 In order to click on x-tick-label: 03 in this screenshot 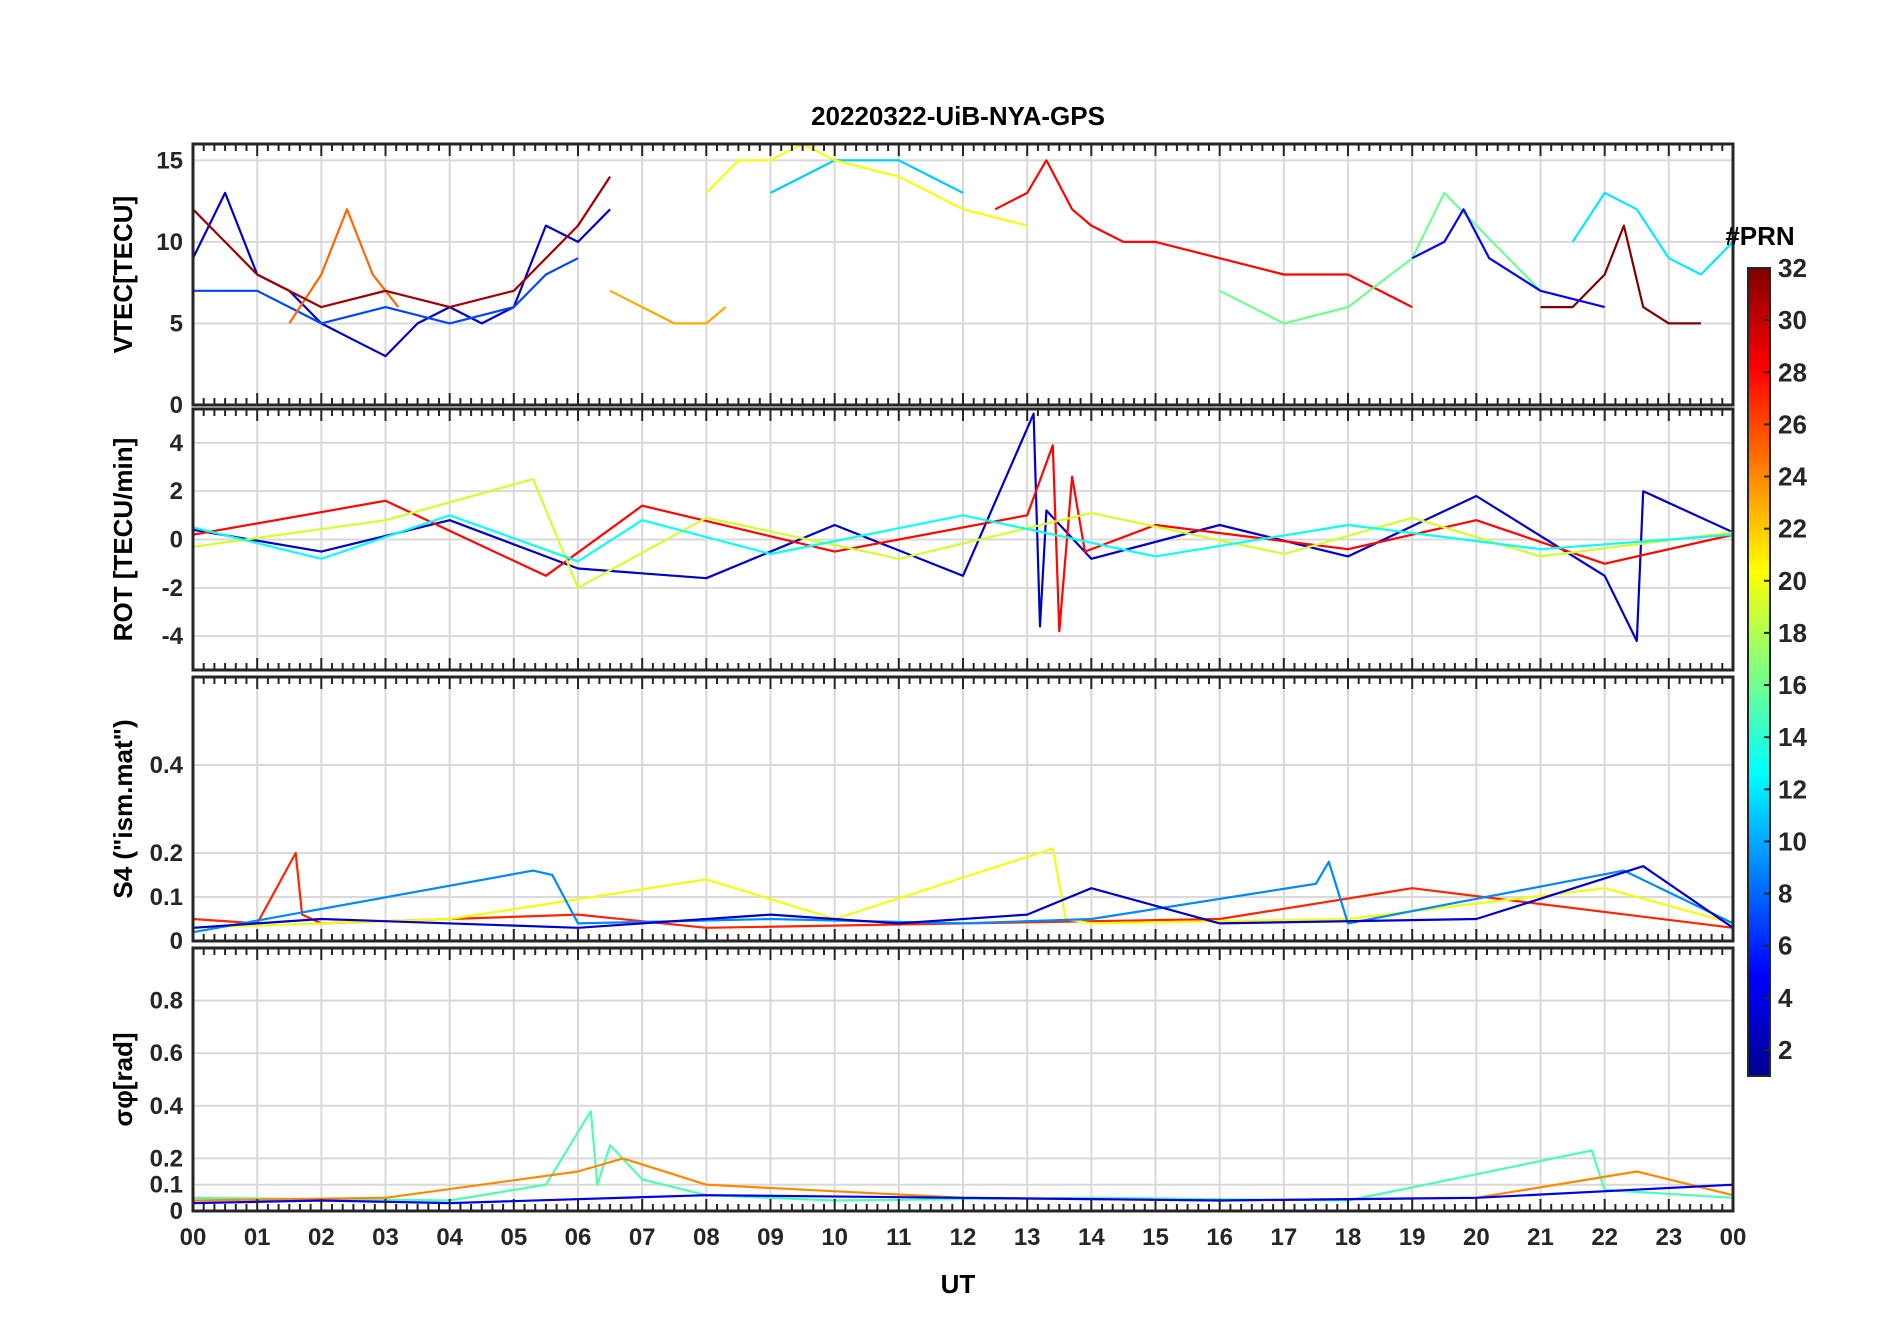, I will do `click(385, 1237)`.